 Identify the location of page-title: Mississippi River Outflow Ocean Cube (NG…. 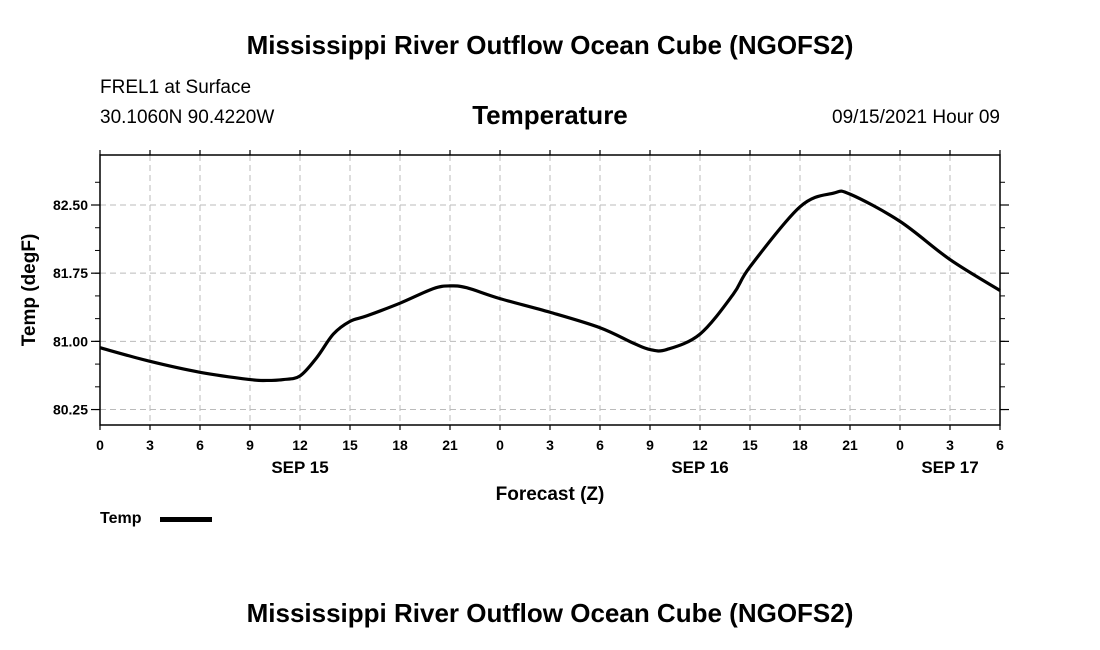
(550, 45).